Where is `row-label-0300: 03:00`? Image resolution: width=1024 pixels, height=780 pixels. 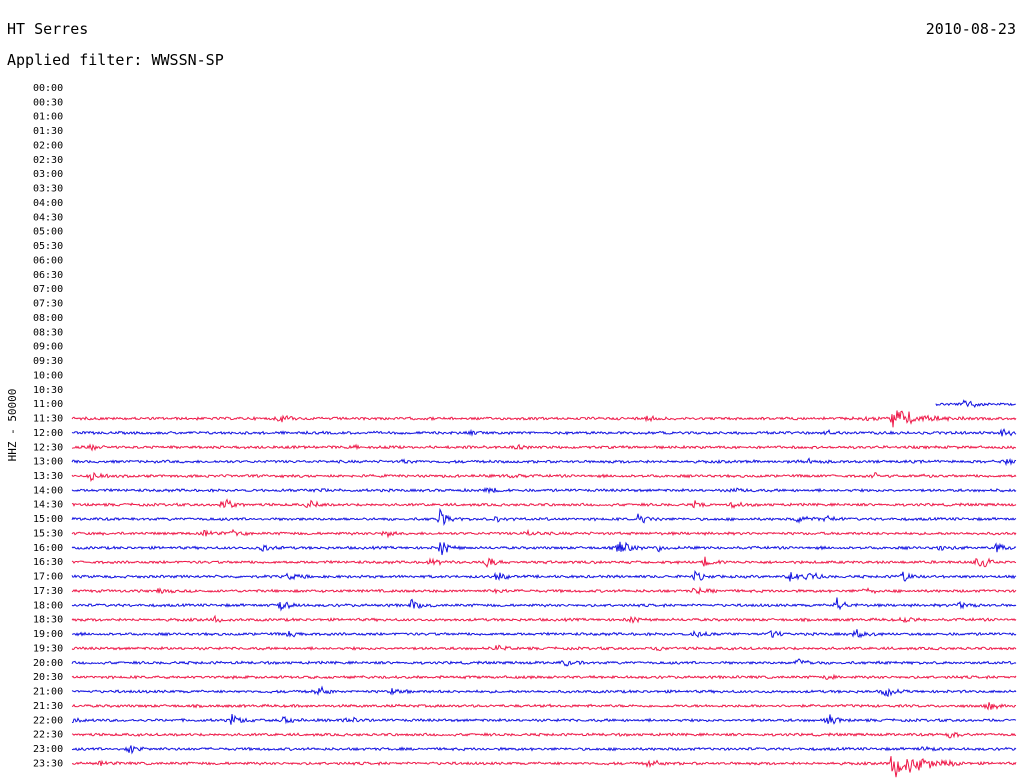 row-label-0300: 03:00 is located at coordinates (48, 174).